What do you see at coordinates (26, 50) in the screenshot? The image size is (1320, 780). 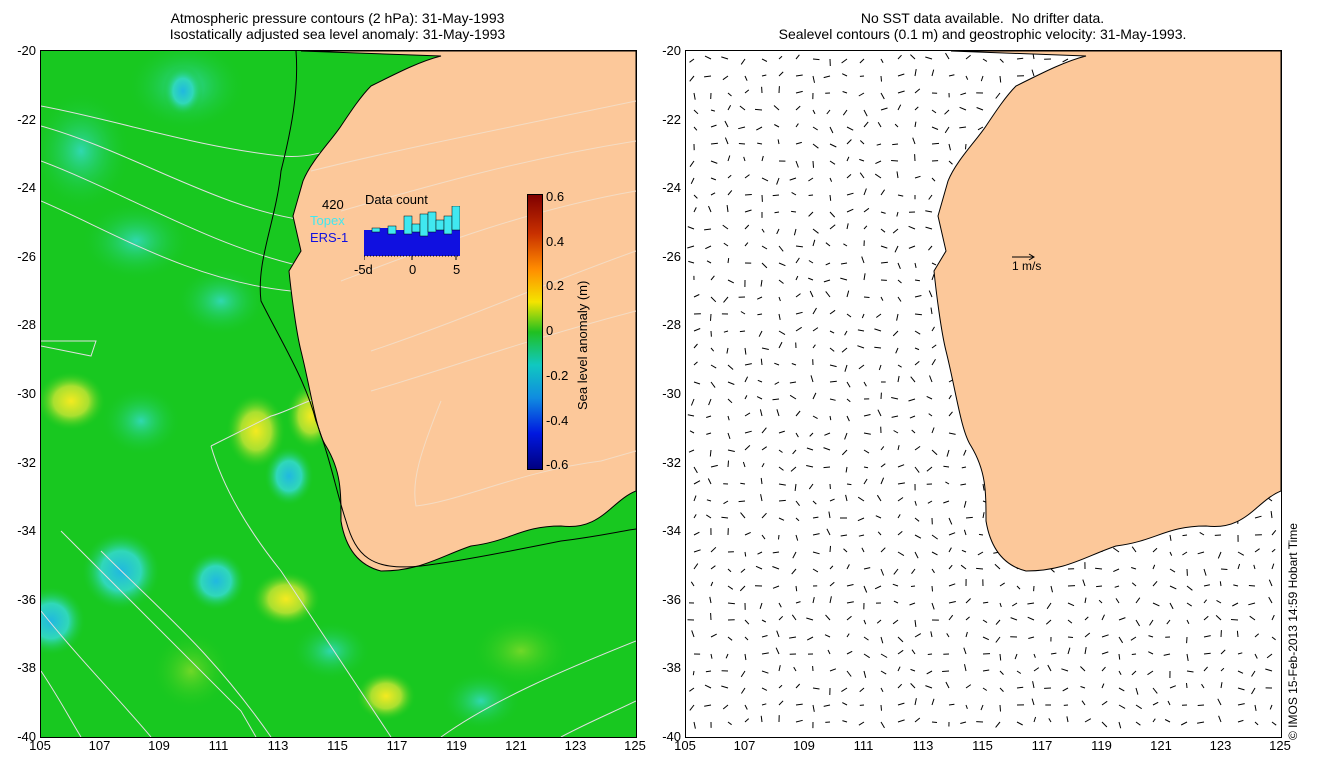 I see `left-map-lat-tick: -20` at bounding box center [26, 50].